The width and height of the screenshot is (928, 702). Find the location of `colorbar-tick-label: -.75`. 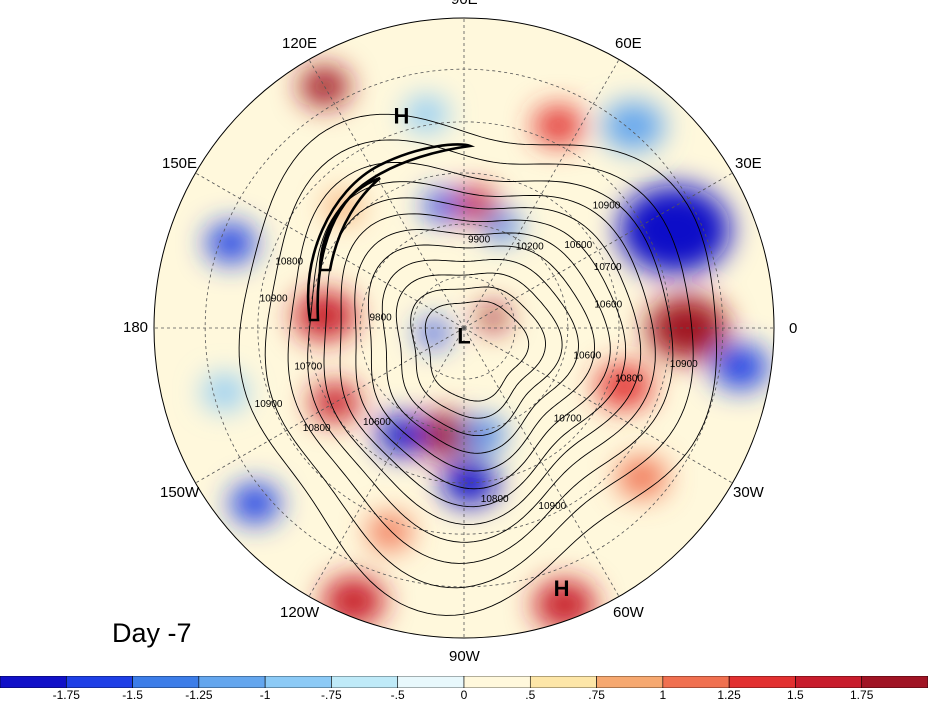

colorbar-tick-label: -.75 is located at coordinates (331, 695).